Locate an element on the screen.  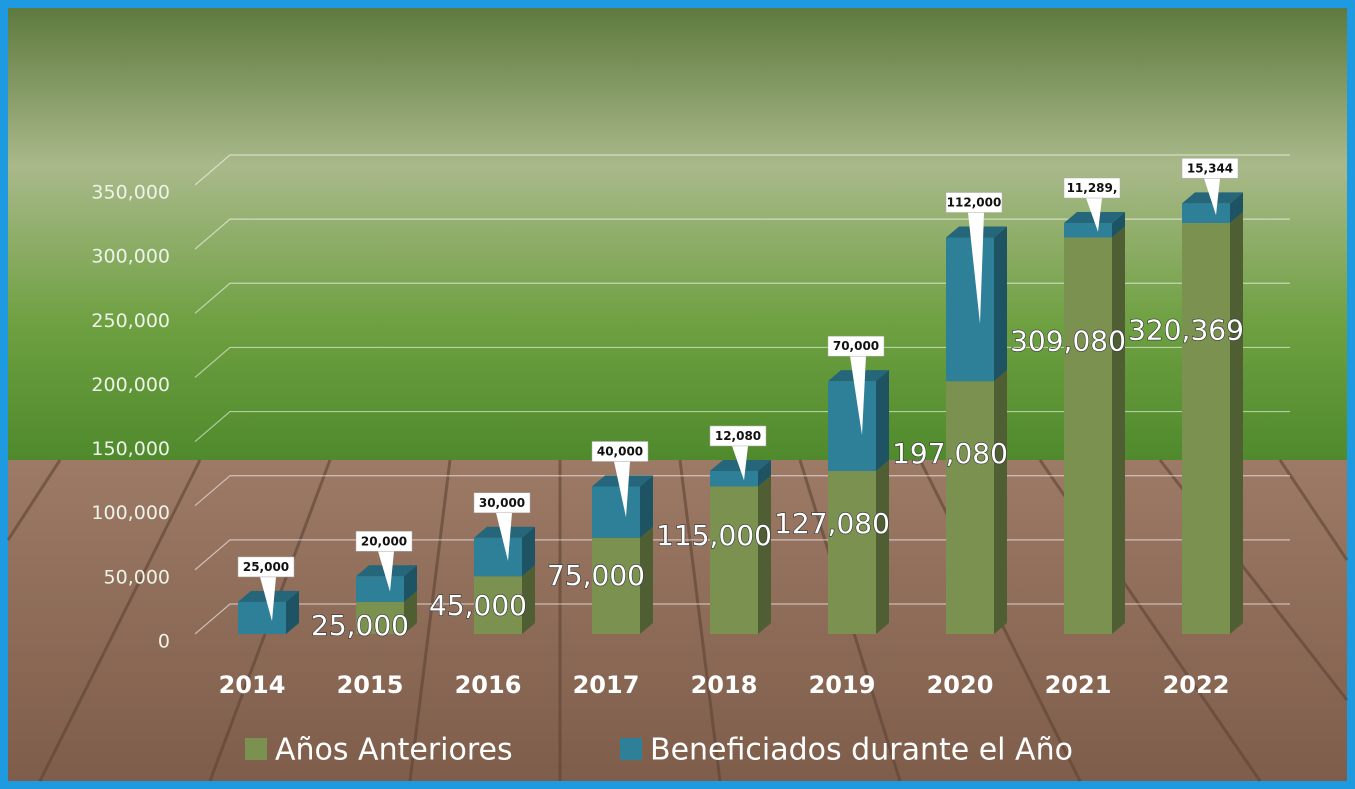
value-label: 12,080 is located at coordinates (738, 436).